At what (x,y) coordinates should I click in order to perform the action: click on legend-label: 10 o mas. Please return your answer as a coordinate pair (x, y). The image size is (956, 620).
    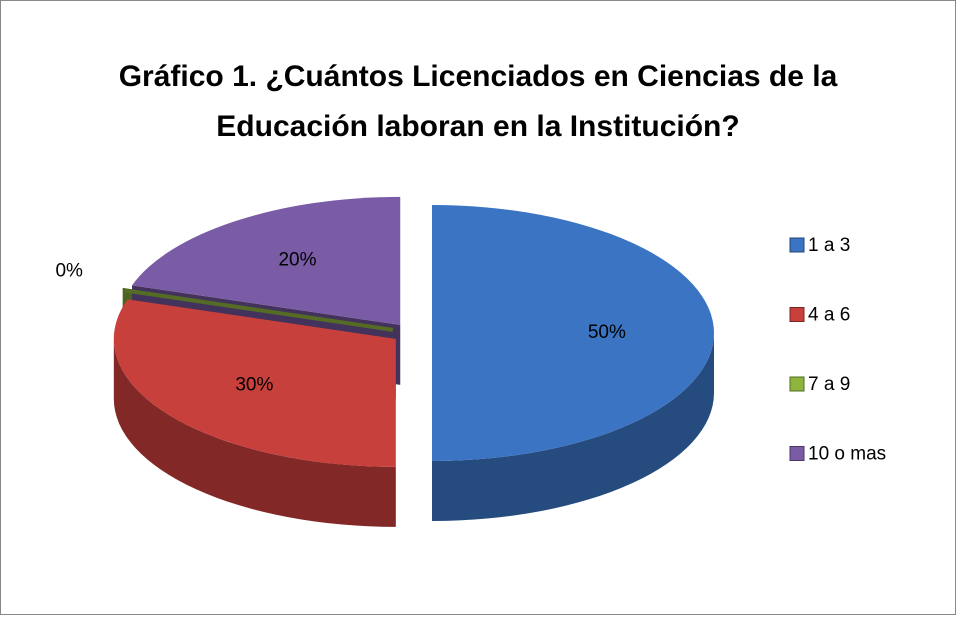
    Looking at the image, I should click on (847, 454).